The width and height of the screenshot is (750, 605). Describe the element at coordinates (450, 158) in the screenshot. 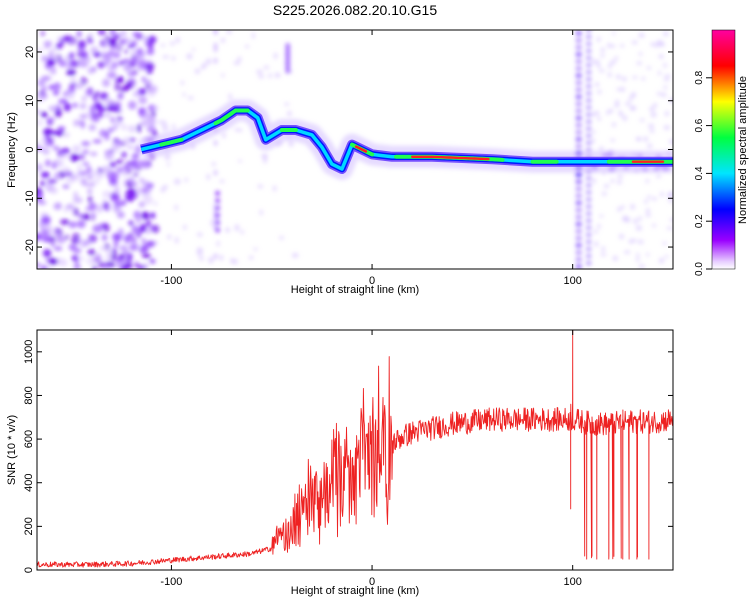

I see `ridge-peak-segment` at that location.